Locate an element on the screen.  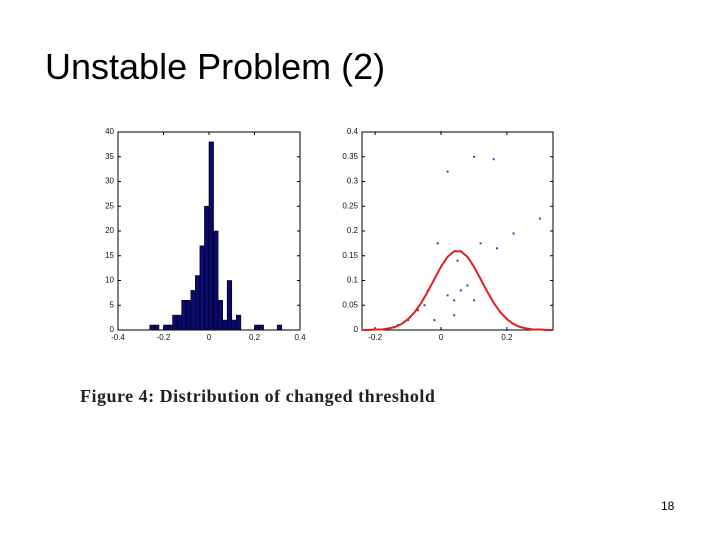
y-tick-label: 20 is located at coordinates (109, 230).